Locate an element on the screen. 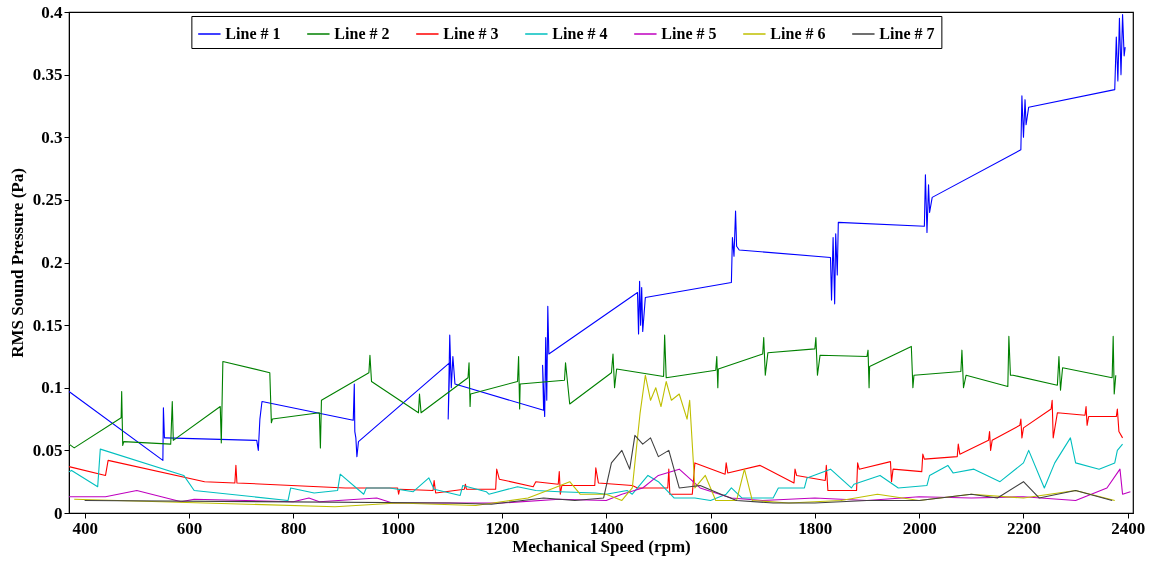 The image size is (1149, 563). y-tick-label: 0.2 is located at coordinates (52, 262).